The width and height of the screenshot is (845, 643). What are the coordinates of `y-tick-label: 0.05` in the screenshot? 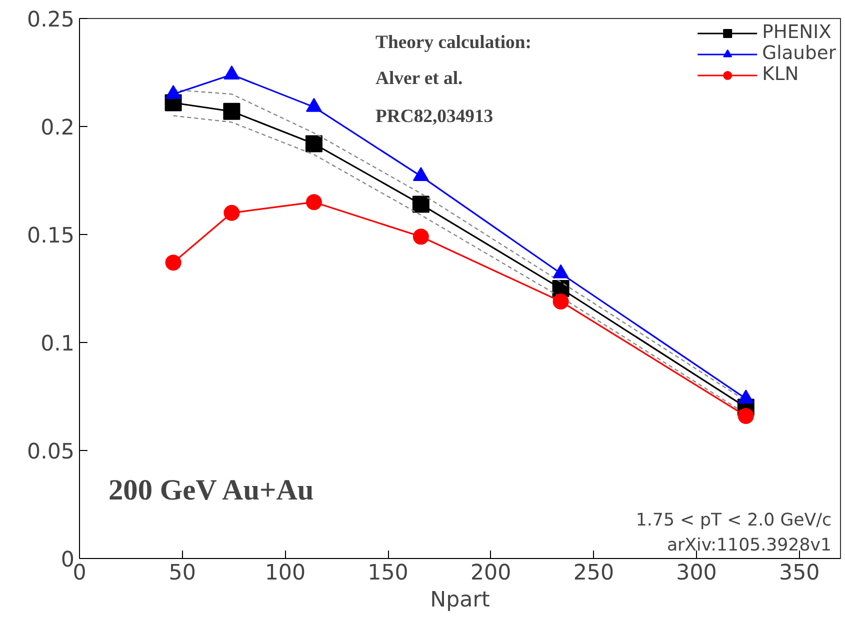 It's located at (51, 452).